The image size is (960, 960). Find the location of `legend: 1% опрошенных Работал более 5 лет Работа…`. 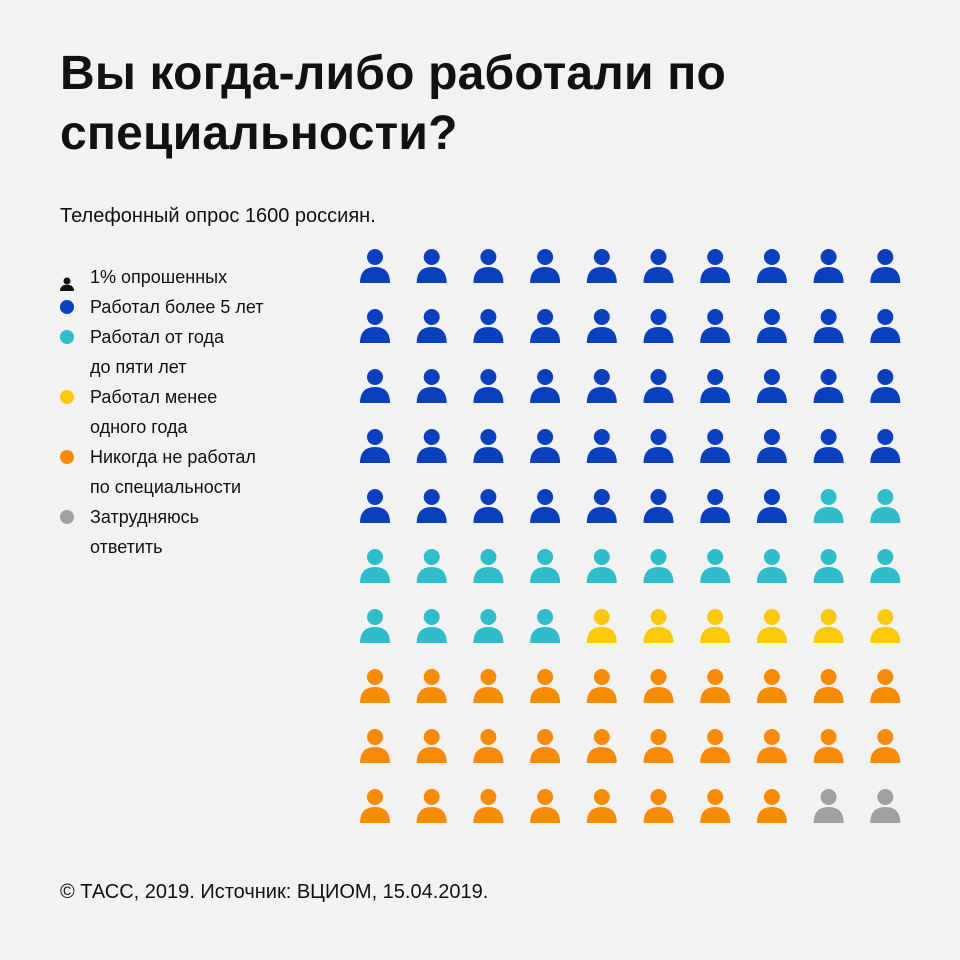

legend: 1% опрошенных Работал более 5 лет Работа… is located at coordinates (195, 412).